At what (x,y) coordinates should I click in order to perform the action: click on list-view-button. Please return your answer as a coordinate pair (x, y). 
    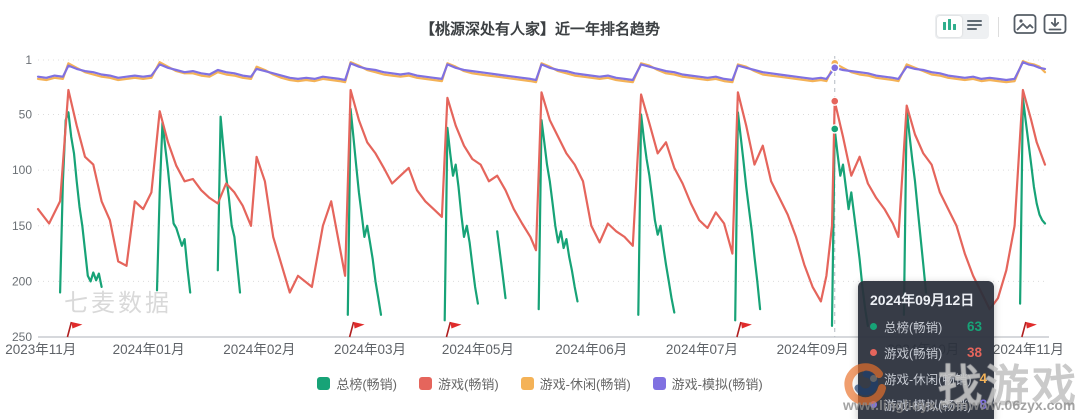
    Looking at the image, I should click on (974, 26).